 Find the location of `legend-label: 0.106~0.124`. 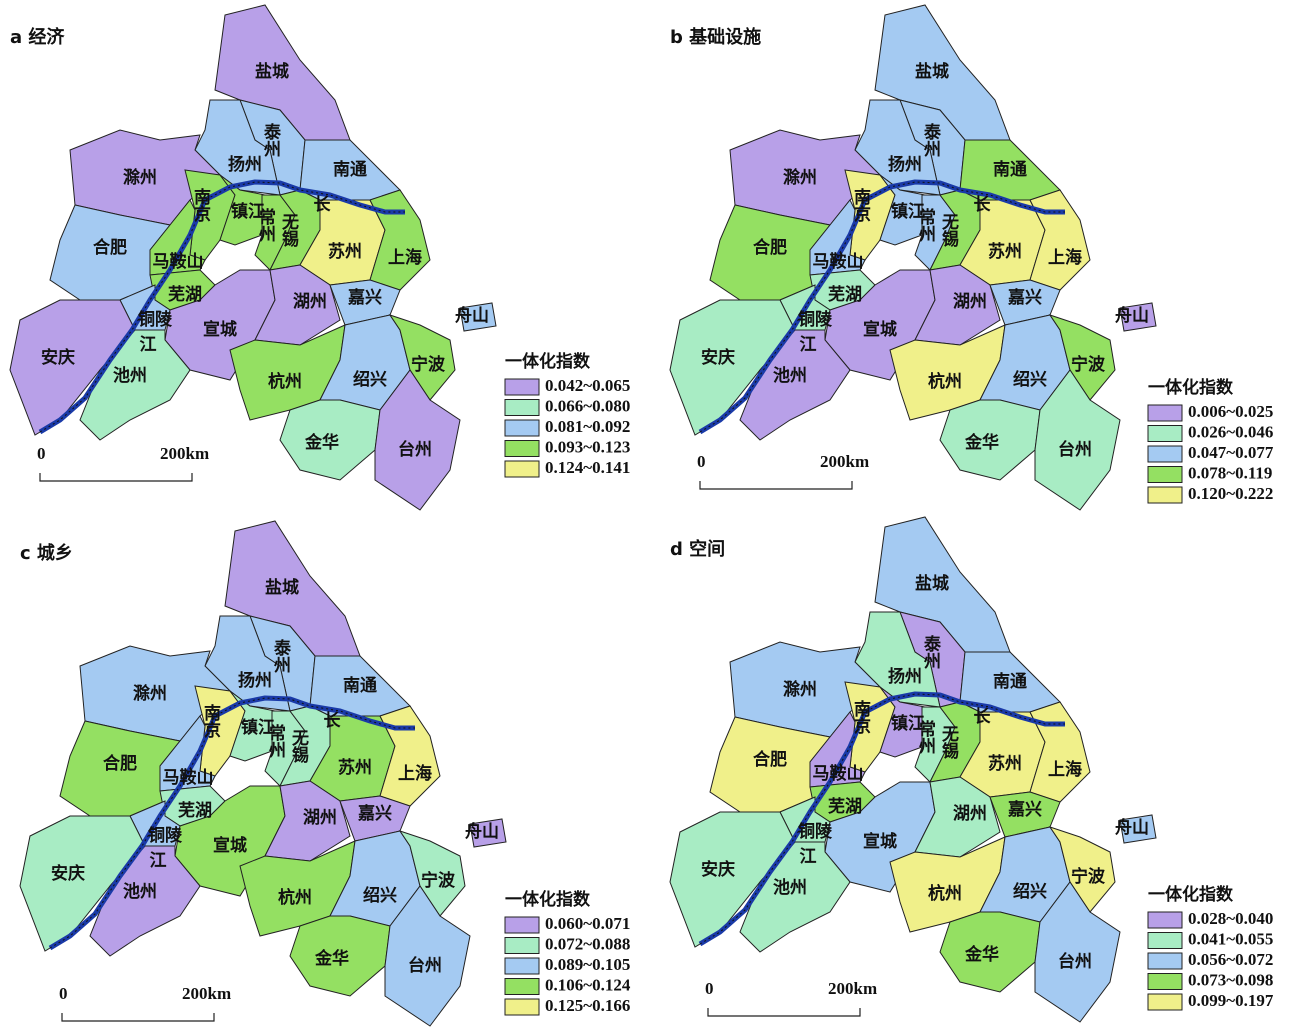

legend-label: 0.106~0.124 is located at coordinates (588, 984).